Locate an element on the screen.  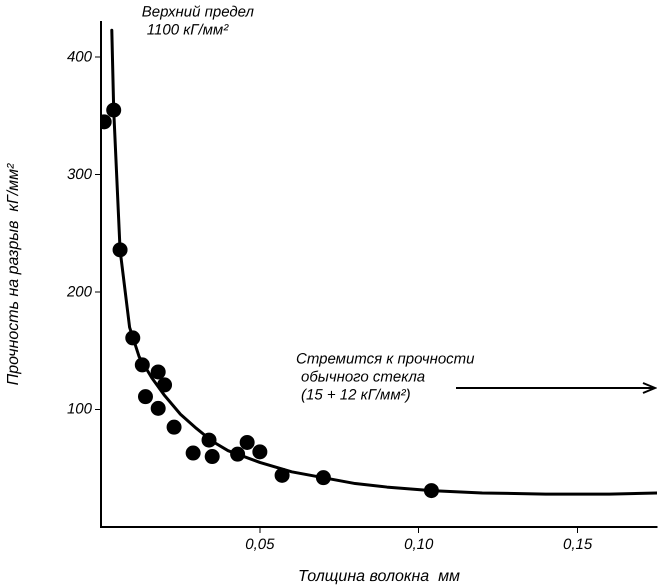
x-tick-label: 0,15 is located at coordinates (577, 545).